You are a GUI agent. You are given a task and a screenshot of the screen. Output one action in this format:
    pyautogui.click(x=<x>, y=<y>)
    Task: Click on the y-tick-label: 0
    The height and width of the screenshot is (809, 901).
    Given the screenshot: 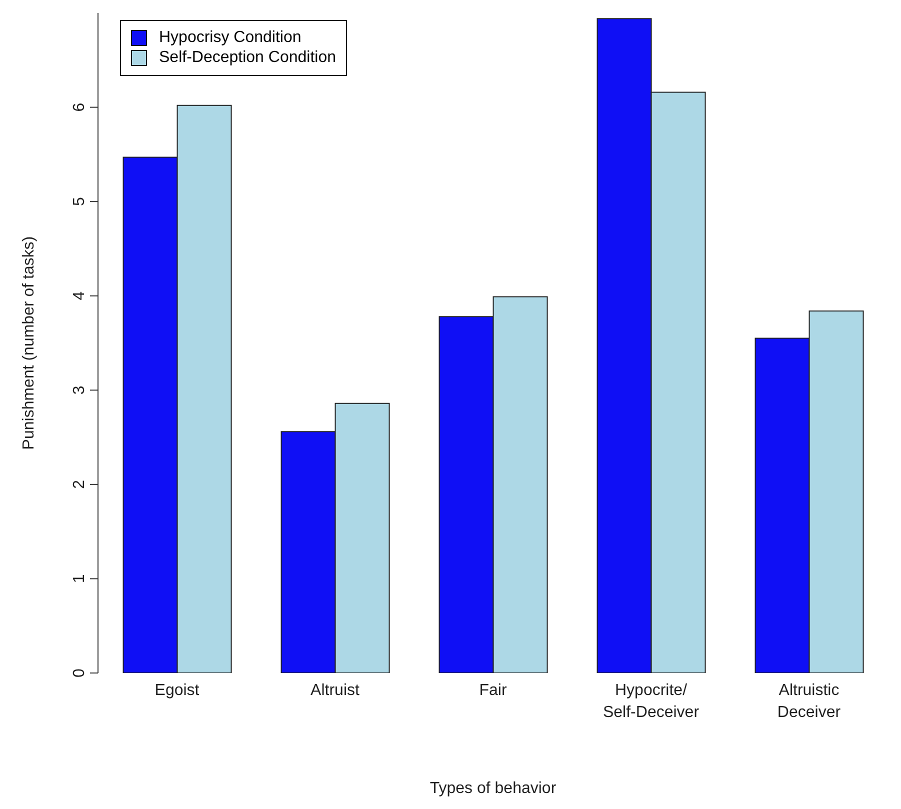 What is the action you would take?
    pyautogui.click(x=79, y=673)
    